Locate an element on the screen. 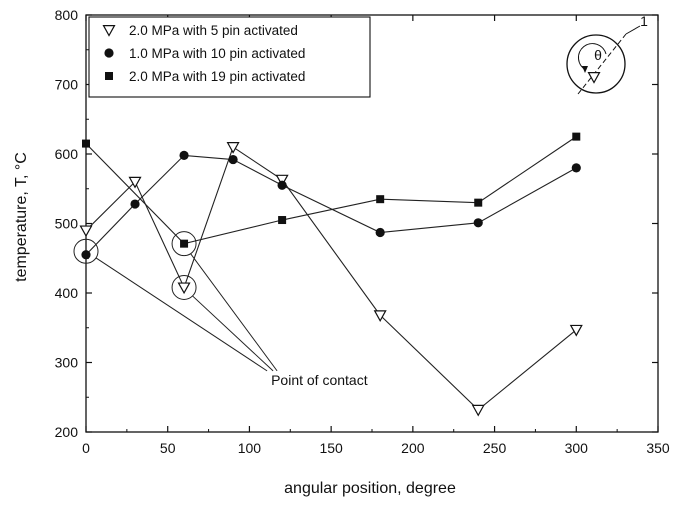 The image size is (696, 507). y-tick-label: 500 is located at coordinates (67, 224).